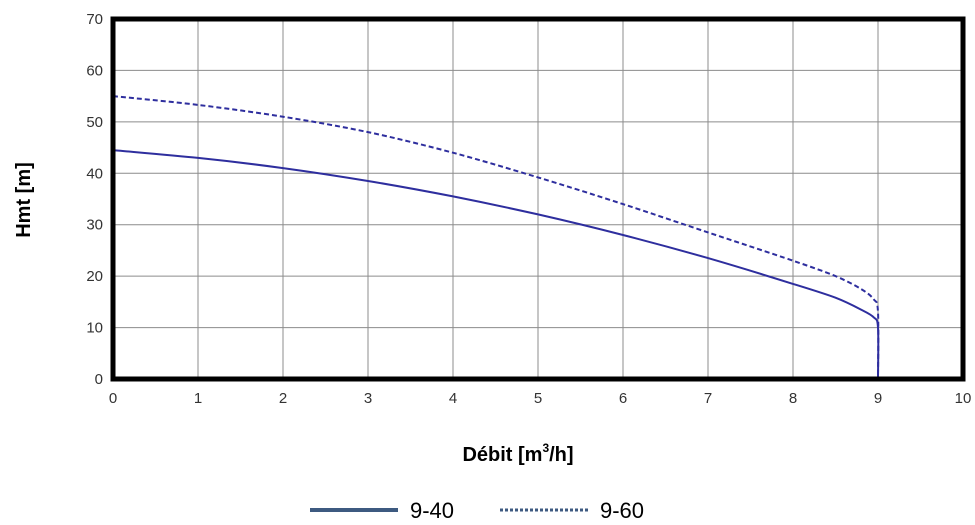  What do you see at coordinates (94, 328) in the screenshot?
I see `y-tick-label: 10` at bounding box center [94, 328].